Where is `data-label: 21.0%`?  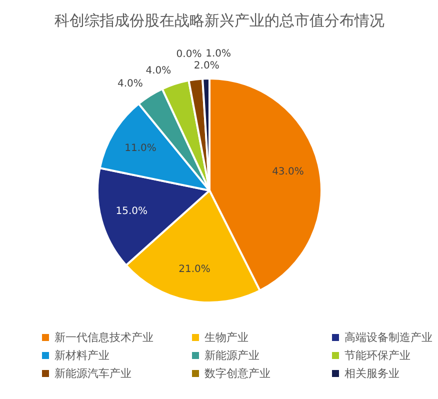 data-label: 21.0% is located at coordinates (194, 270).